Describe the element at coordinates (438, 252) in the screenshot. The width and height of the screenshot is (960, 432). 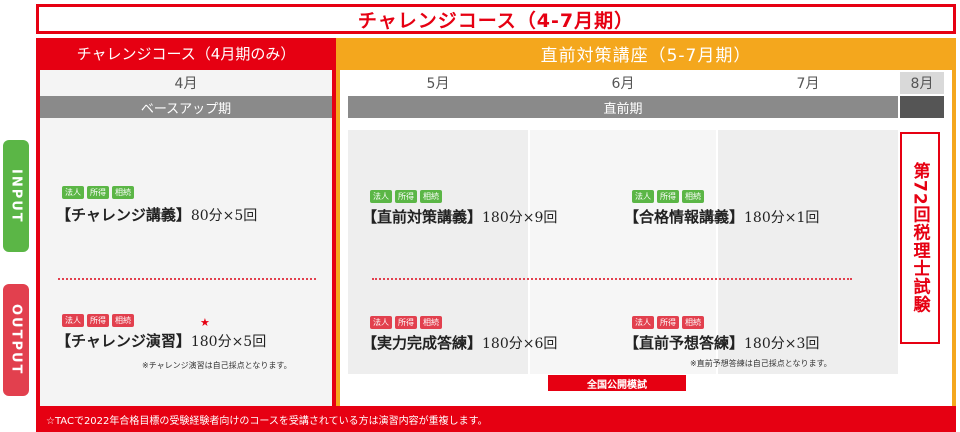
I see `column-may` at that location.